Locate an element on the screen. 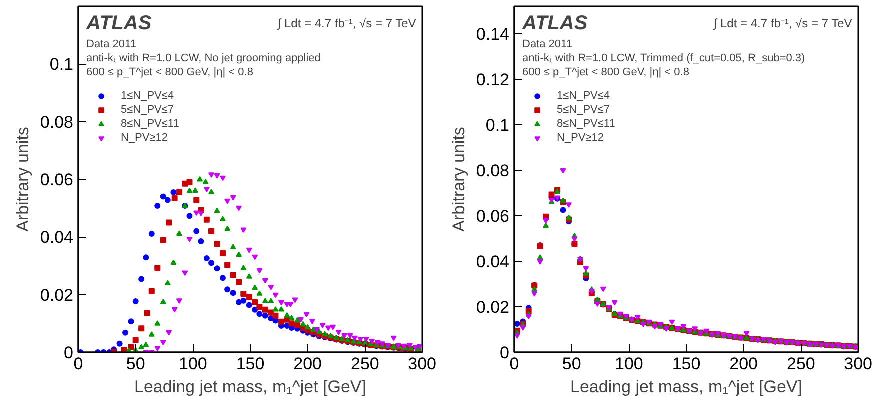  y-tick-label: 0.14 is located at coordinates (493, 34).